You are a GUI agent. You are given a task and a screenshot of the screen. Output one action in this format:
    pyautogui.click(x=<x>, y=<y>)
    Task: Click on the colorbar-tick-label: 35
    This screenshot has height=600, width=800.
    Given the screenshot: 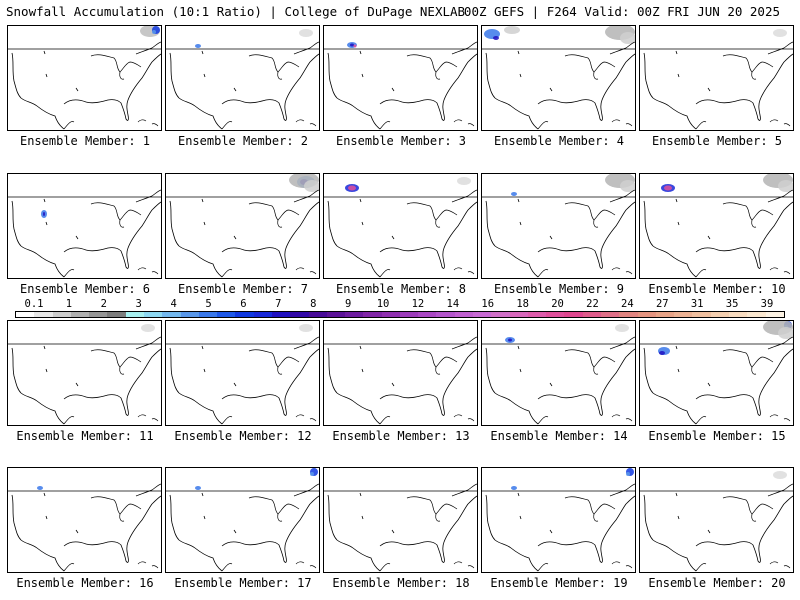 What is the action you would take?
    pyautogui.click(x=732, y=304)
    